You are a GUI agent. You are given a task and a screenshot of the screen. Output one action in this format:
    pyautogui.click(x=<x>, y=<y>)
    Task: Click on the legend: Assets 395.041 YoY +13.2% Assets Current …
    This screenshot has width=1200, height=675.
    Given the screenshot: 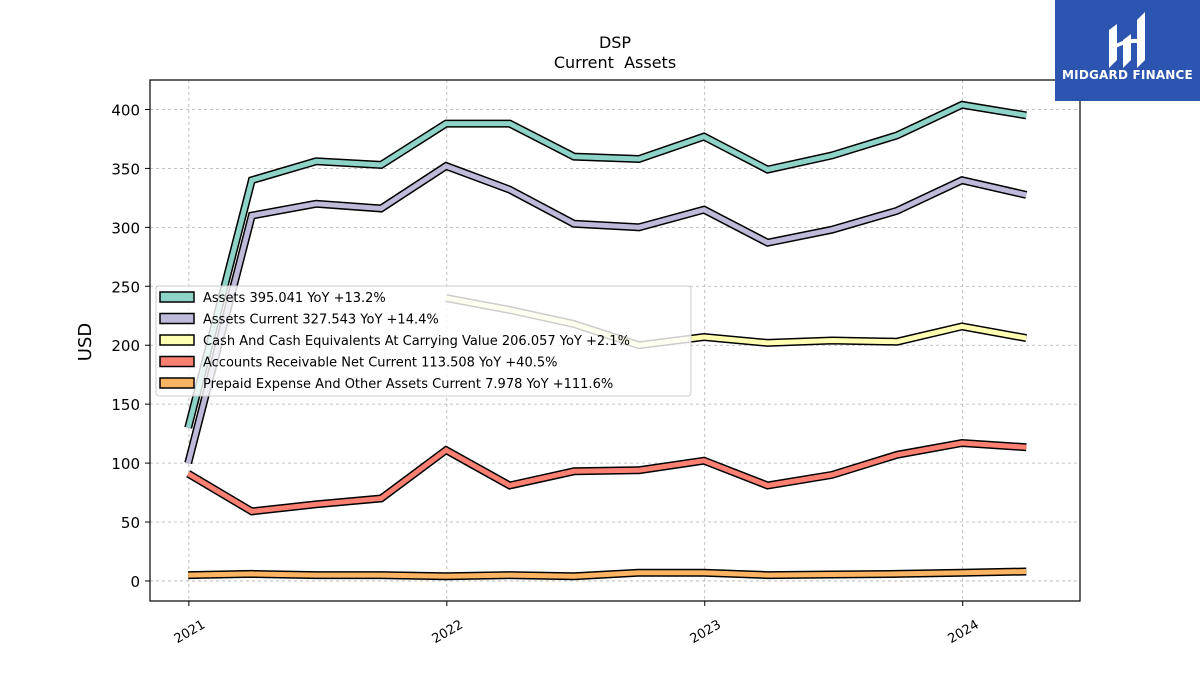 What is the action you would take?
    pyautogui.click(x=423, y=341)
    